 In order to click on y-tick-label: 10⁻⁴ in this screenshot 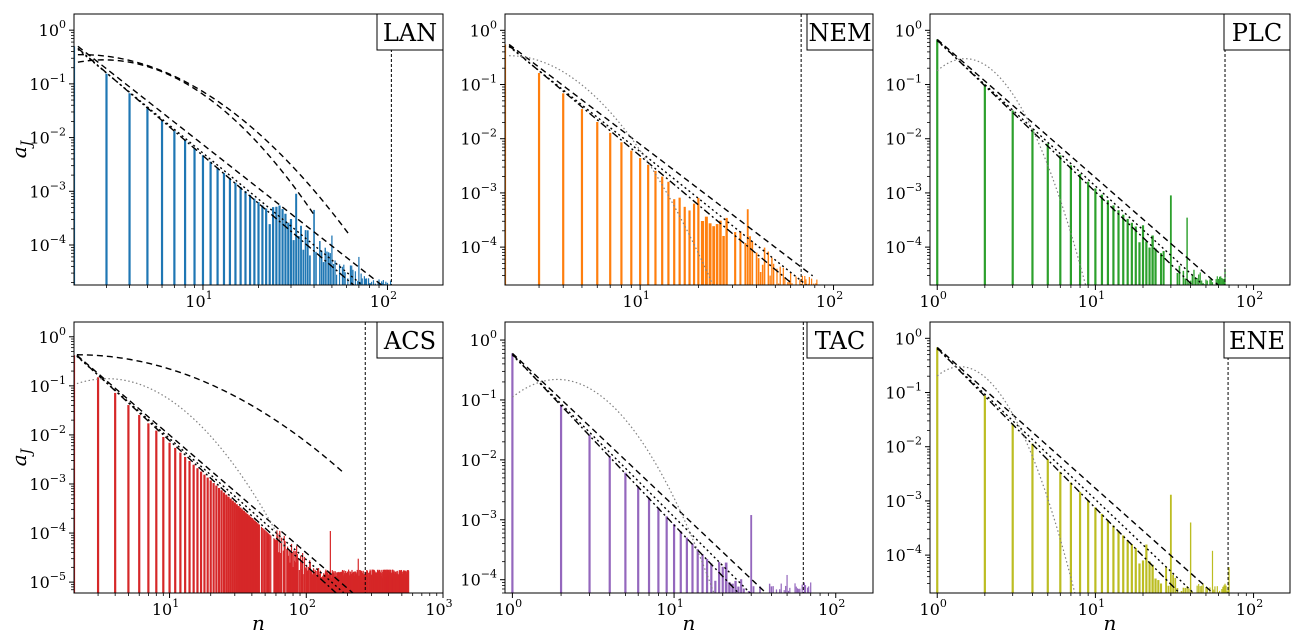, I will do `click(903, 246)`.